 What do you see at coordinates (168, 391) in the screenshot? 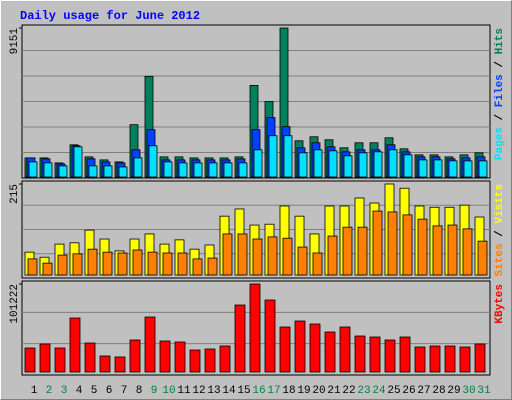
I see `x-tick-label: 10` at bounding box center [168, 391].